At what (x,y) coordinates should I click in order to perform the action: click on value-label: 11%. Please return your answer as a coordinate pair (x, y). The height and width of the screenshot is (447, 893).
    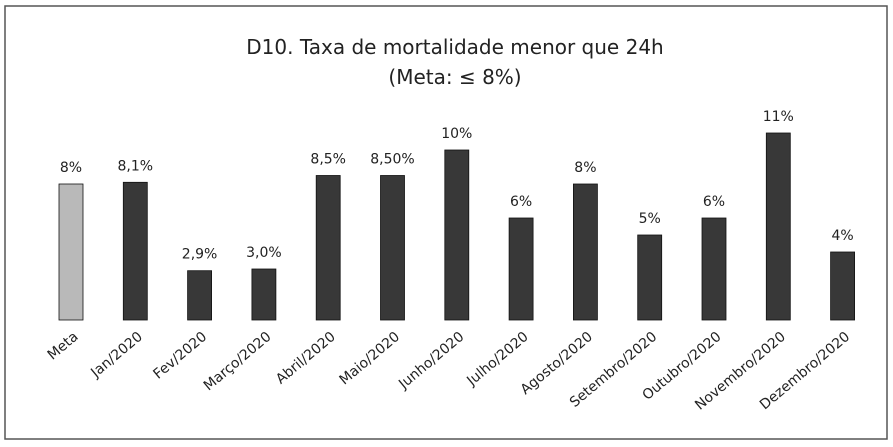
    Looking at the image, I should click on (778, 117).